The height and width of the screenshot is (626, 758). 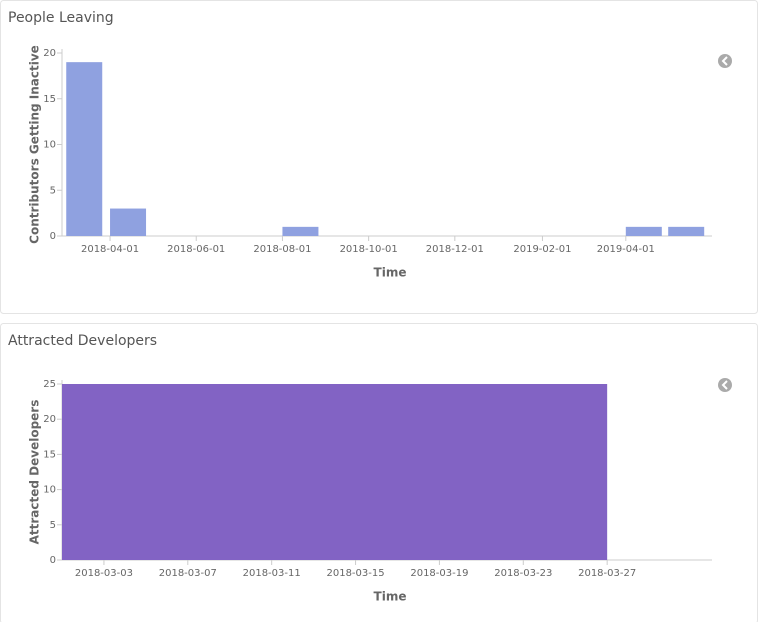 I want to click on x-tick-label: 2018-10-01, so click(x=369, y=249).